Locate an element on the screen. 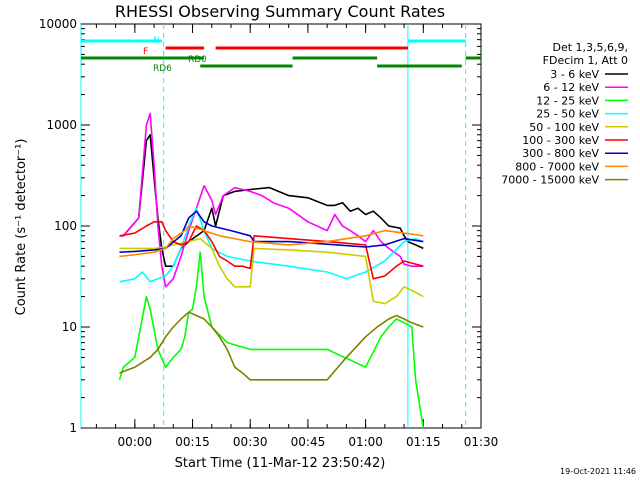 This screenshot has width=640, height=480. legend-label: 25 - 50 keV is located at coordinates (567, 114).